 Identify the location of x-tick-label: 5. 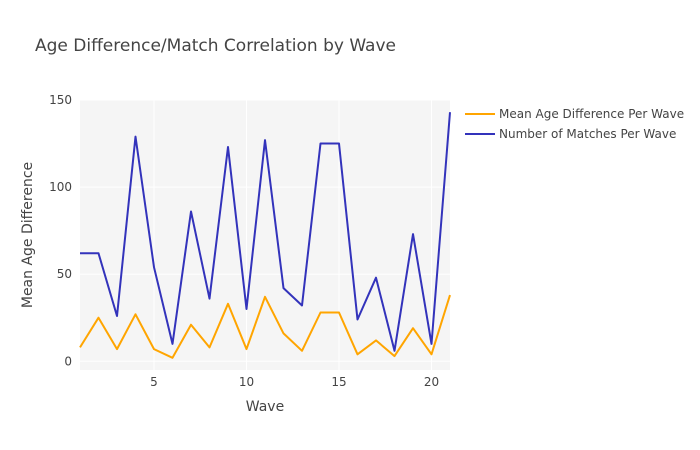
(154, 382).